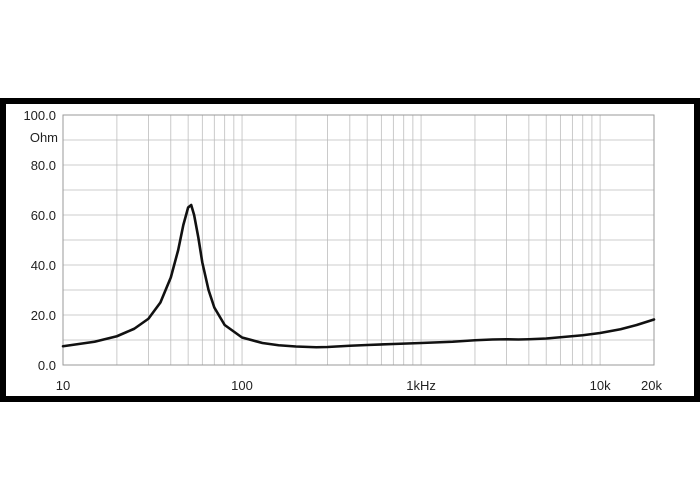 This screenshot has height=500, width=700. What do you see at coordinates (43, 215) in the screenshot?
I see `y-tick-label: 60.0` at bounding box center [43, 215].